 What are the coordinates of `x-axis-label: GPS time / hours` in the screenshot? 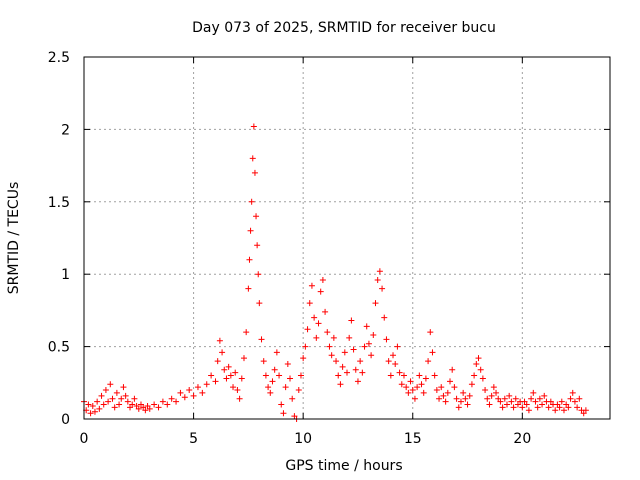 It's located at (343, 466).